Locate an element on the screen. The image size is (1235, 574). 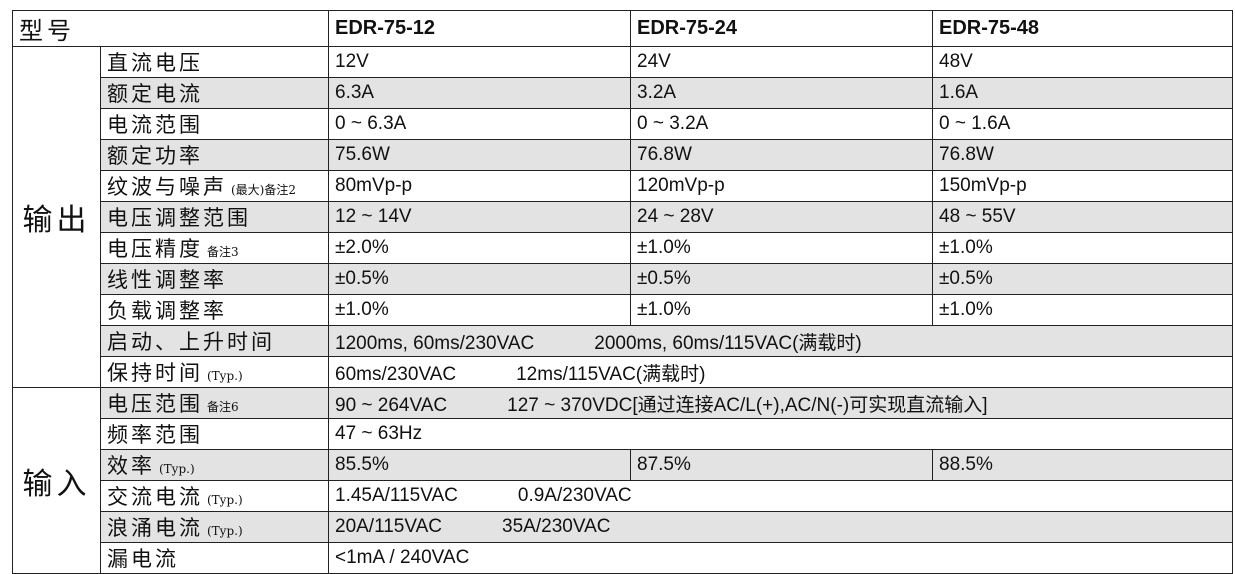
label-text: 效率 is located at coordinates (131, 466).